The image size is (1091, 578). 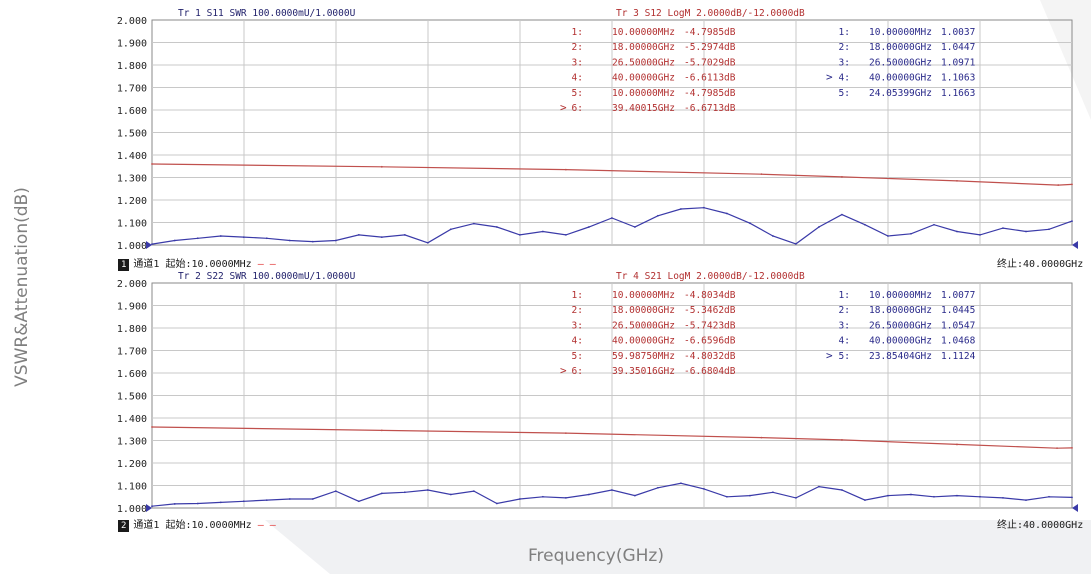 I want to click on y-tick-label: 1.200, so click(x=132, y=201).